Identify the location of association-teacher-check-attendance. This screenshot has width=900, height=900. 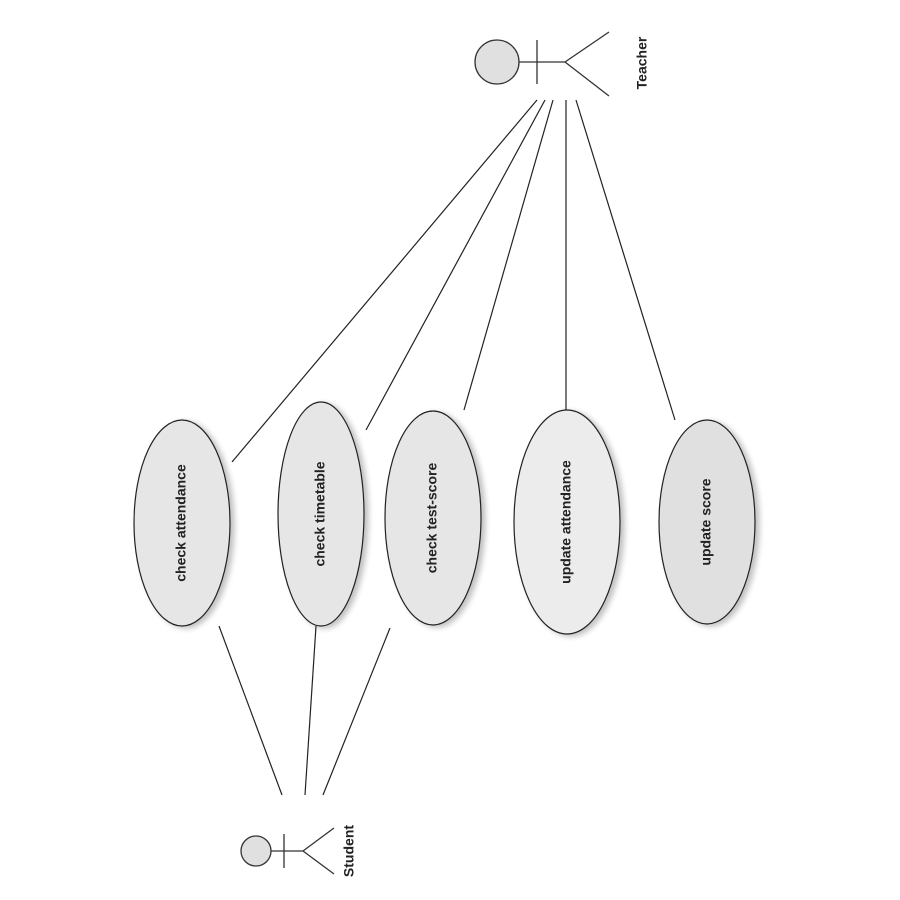
(384, 281).